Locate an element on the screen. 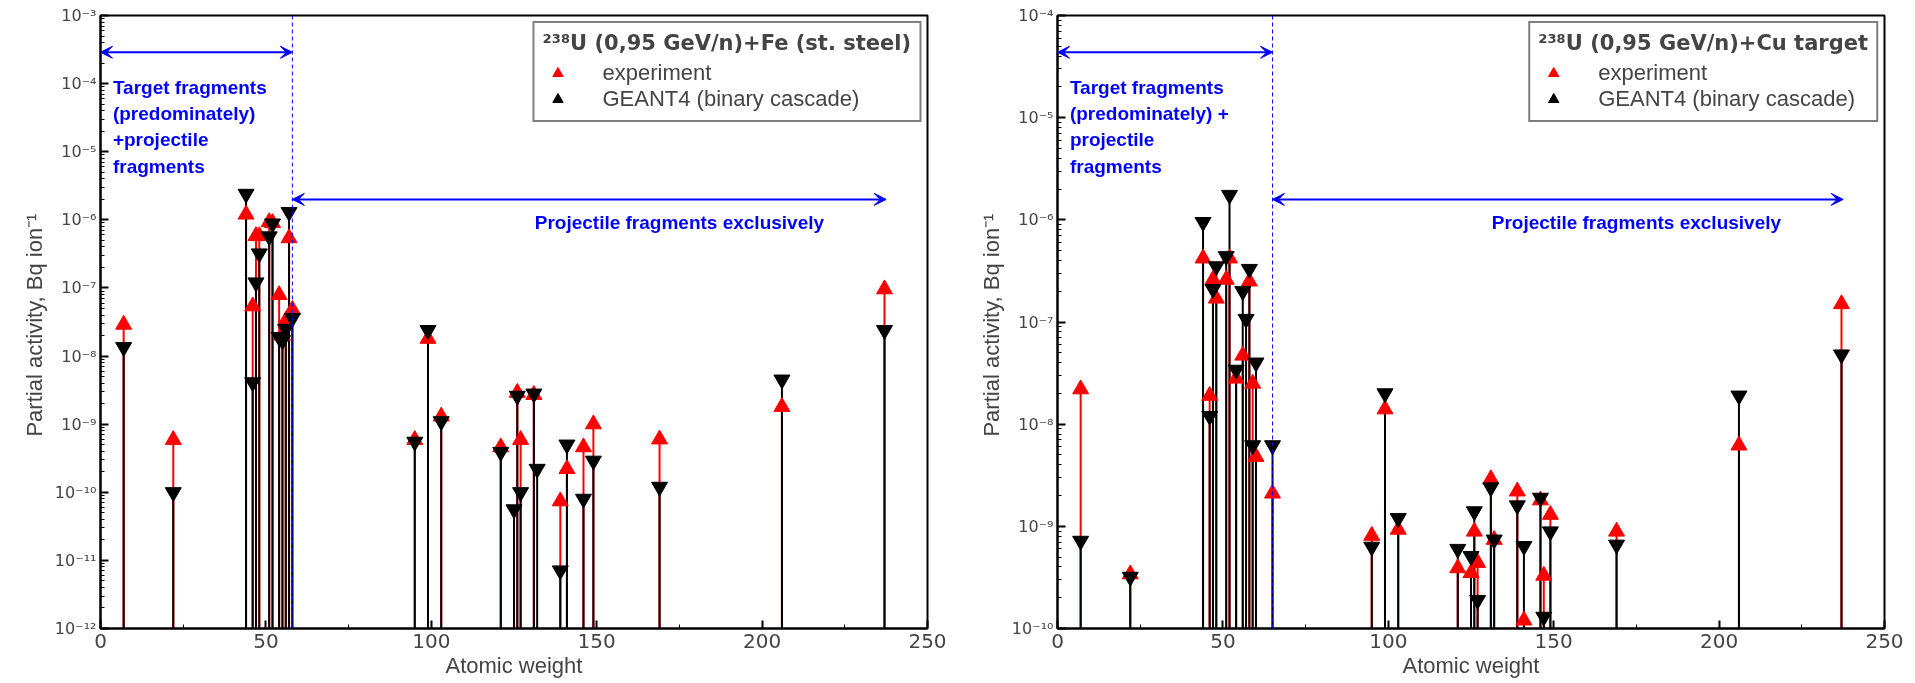  y-tick-label: 10⁻³ is located at coordinates (79, 15).